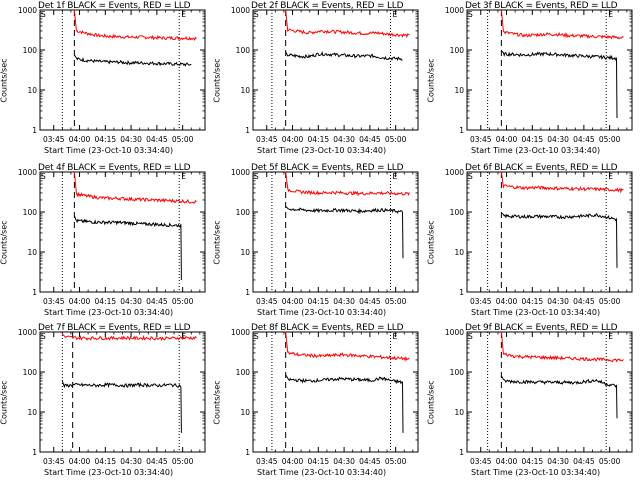  Describe the element at coordinates (114, 6) in the screenshot. I see `chart-title: Det 1f BLACK = Events, RED = LLD` at that location.